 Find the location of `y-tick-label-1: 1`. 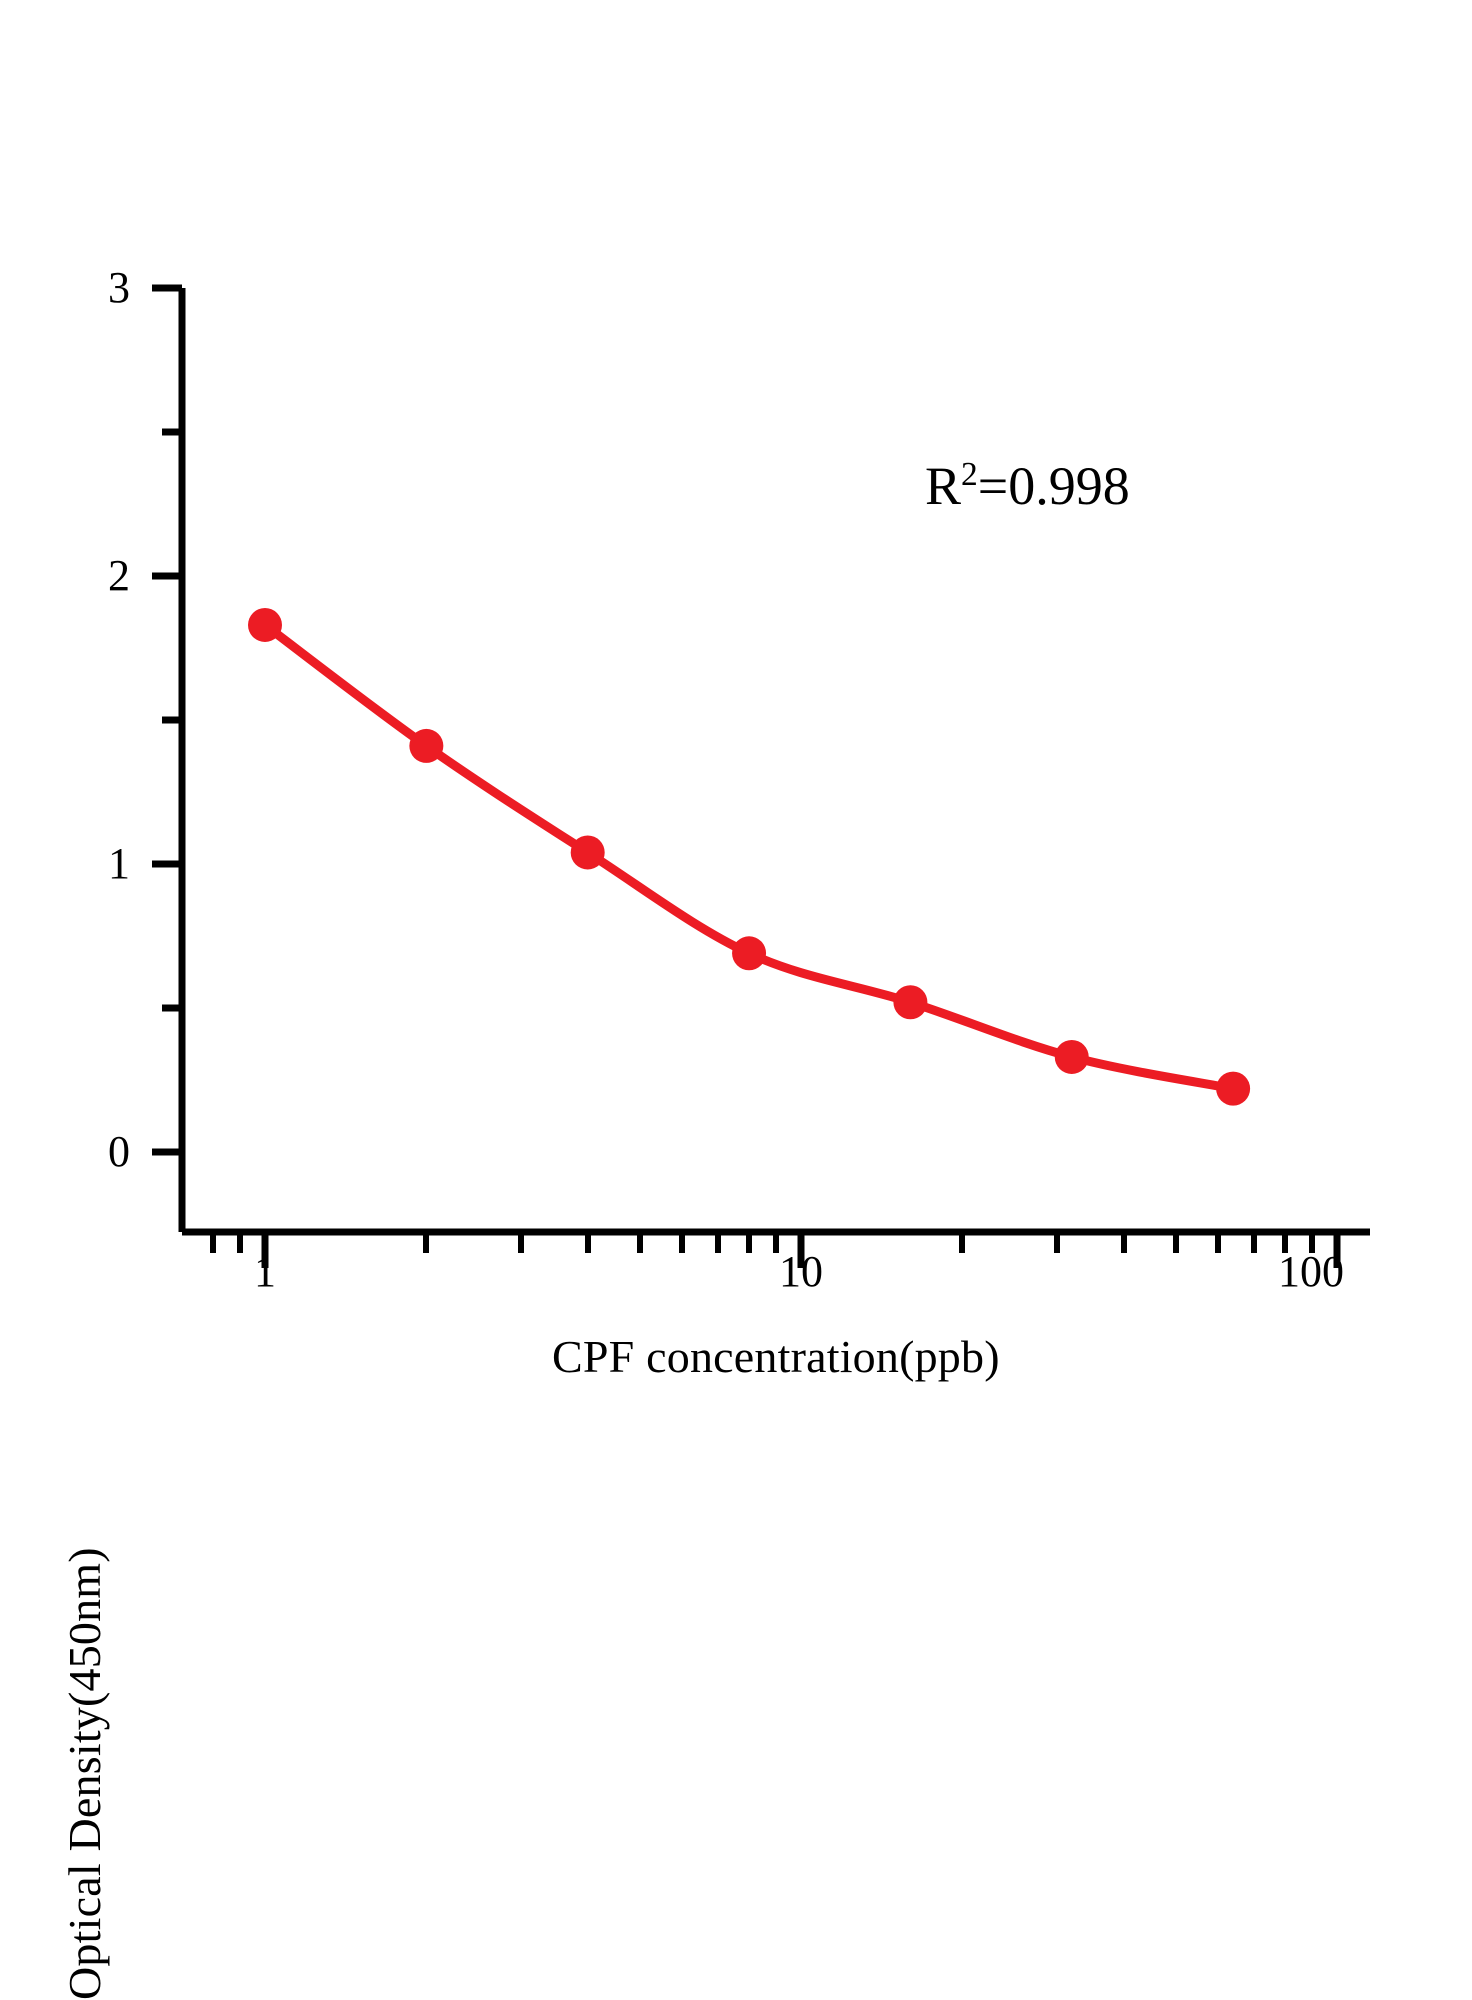

y-tick-label-1: 1 is located at coordinates (119, 863).